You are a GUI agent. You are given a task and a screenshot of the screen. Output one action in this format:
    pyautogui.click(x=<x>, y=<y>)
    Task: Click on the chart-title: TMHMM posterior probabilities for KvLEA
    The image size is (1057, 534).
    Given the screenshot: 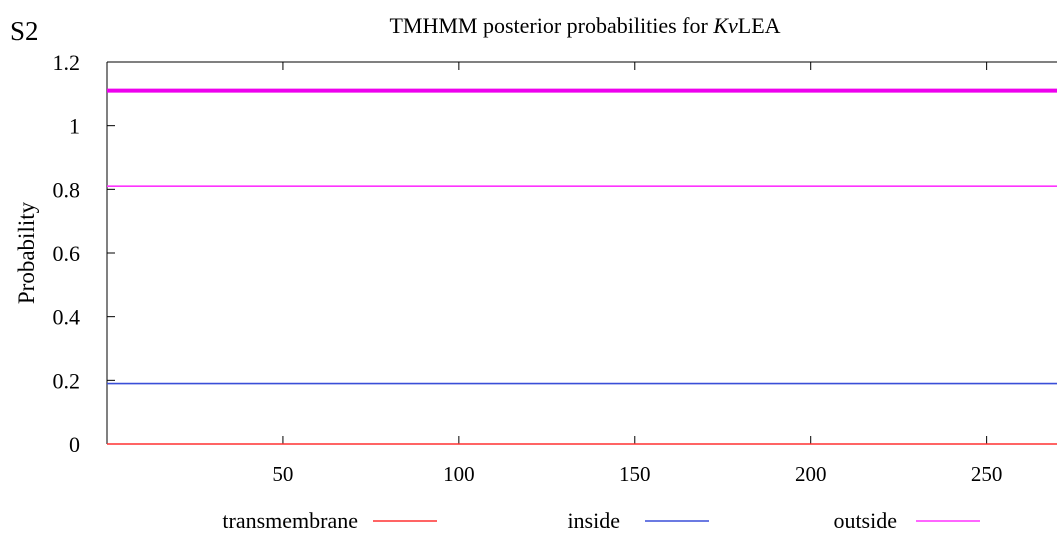 What is the action you would take?
    pyautogui.click(x=584, y=25)
    